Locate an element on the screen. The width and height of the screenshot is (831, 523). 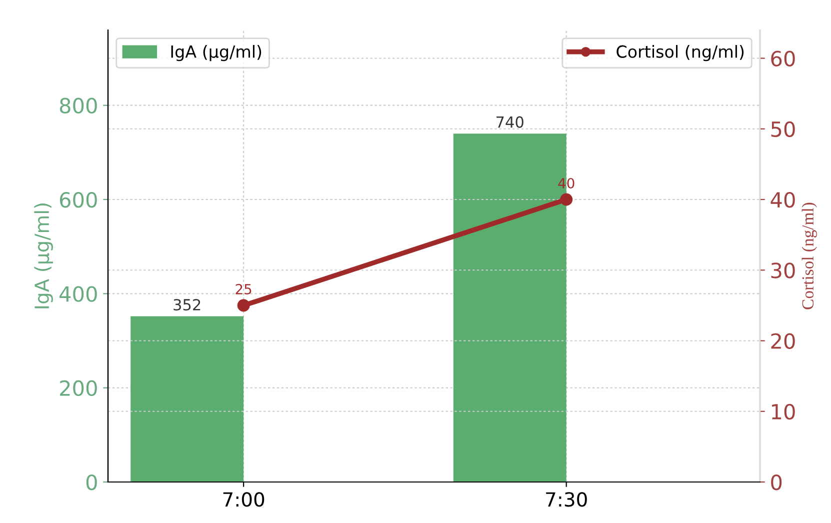
x-tick-label: 7:30 is located at coordinates (566, 499).